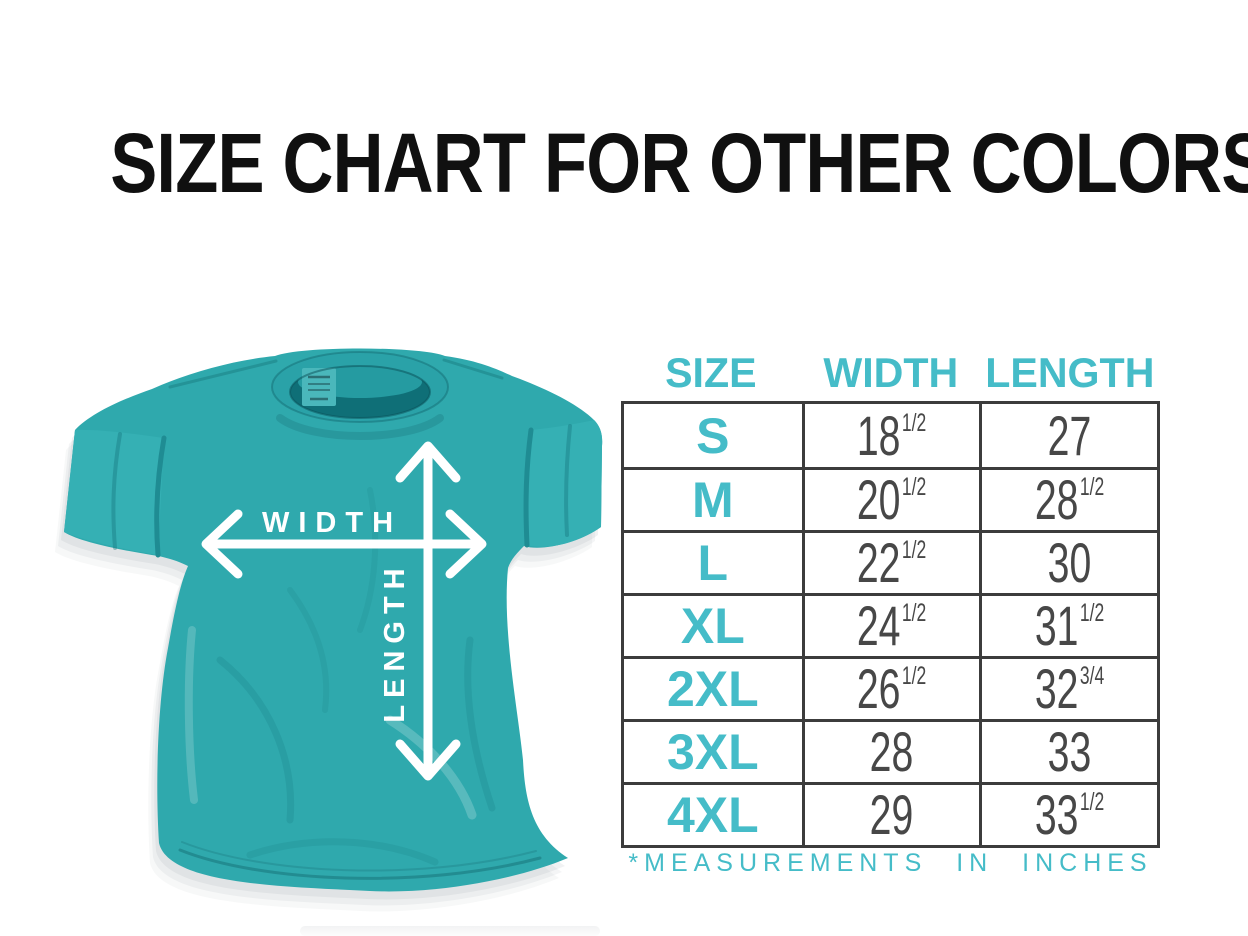 This screenshot has height=936, width=1248. I want to click on size-label: M, so click(713, 500).